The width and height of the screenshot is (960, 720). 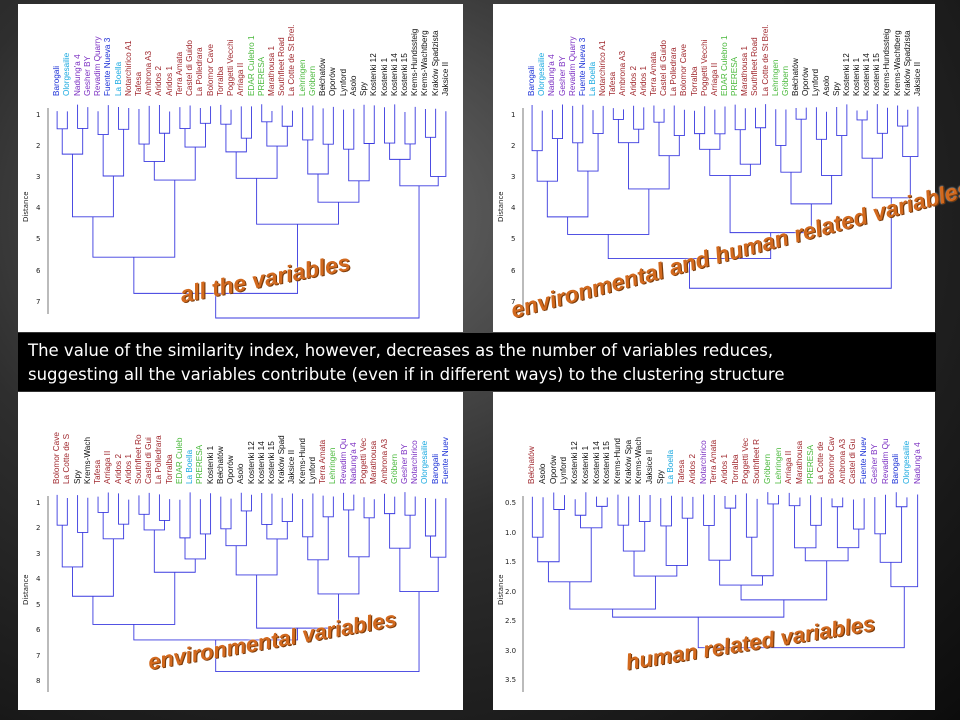 I want to click on leaf-label: Jaksice II, so click(x=650, y=466).